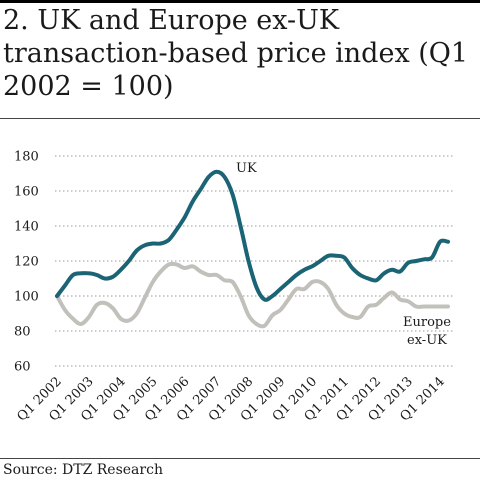 This screenshot has height=487, width=480. I want to click on y-tick-label: 140, so click(26, 227).